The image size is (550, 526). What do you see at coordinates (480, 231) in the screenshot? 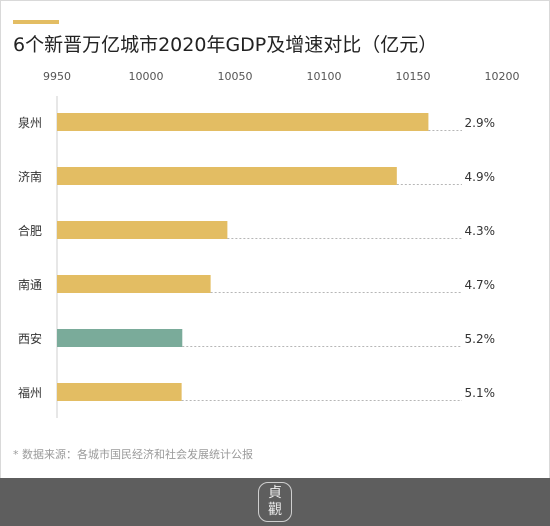
I see `growth-rate-label: 4.3%` at bounding box center [480, 231].